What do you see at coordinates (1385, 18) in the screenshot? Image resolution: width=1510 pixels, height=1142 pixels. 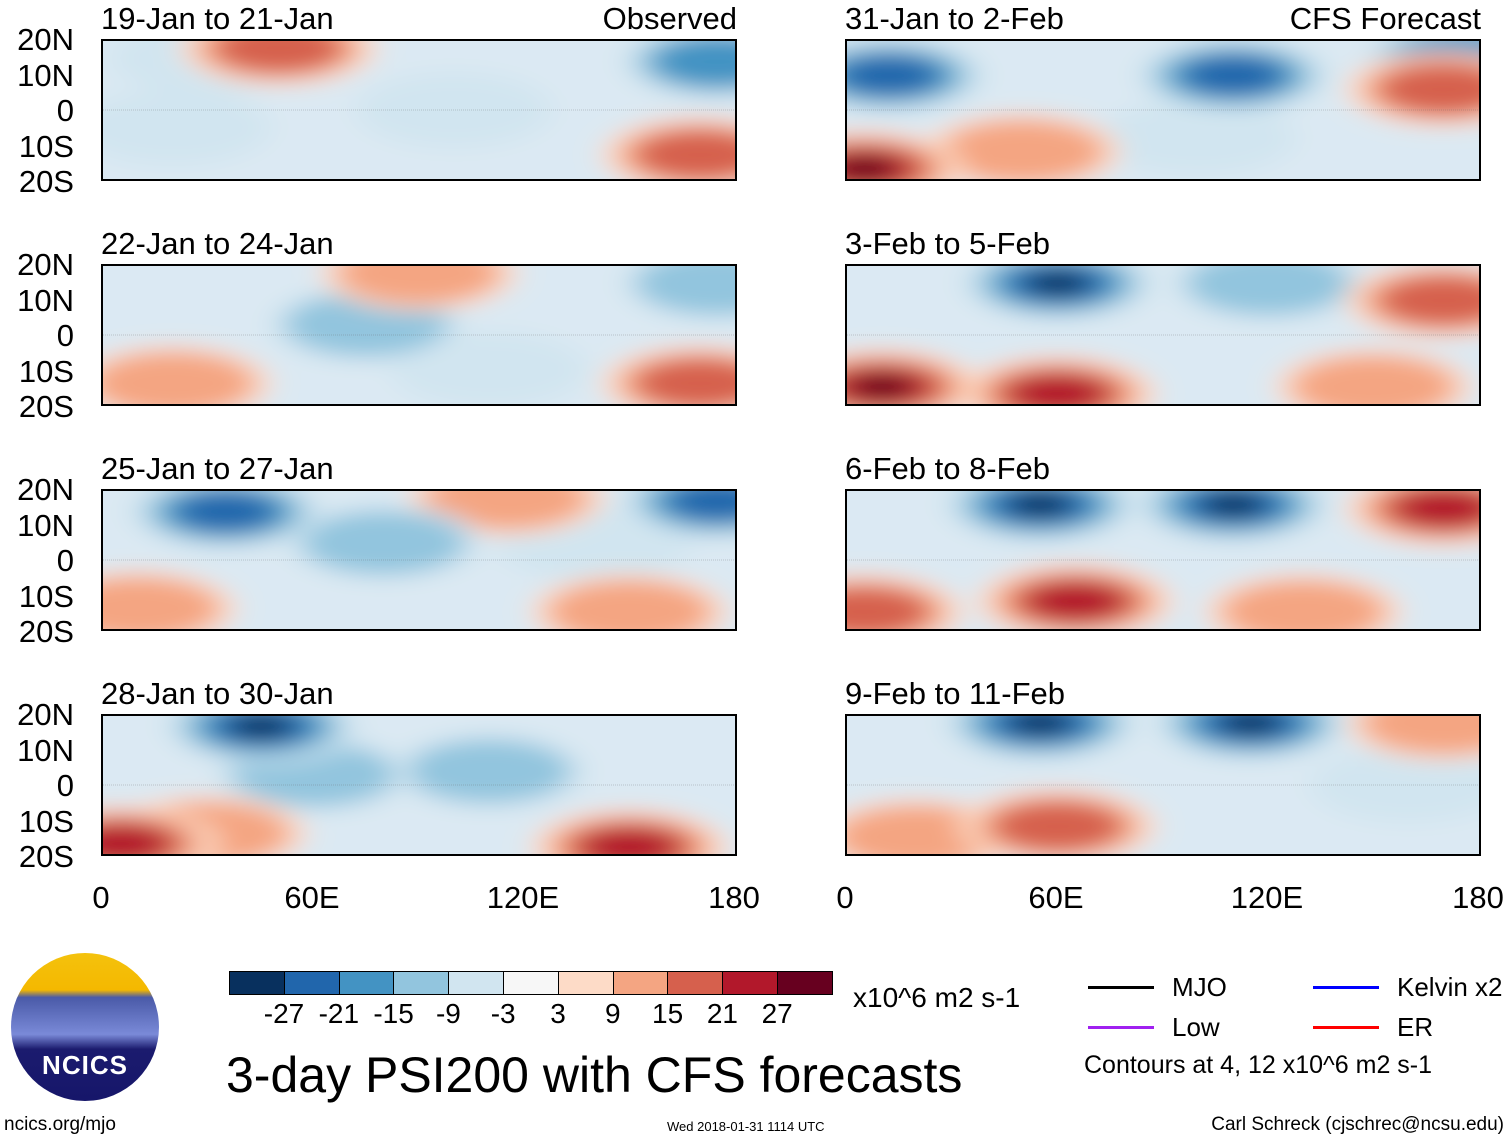 I see `forecast-label: CFS Forecast` at bounding box center [1385, 18].